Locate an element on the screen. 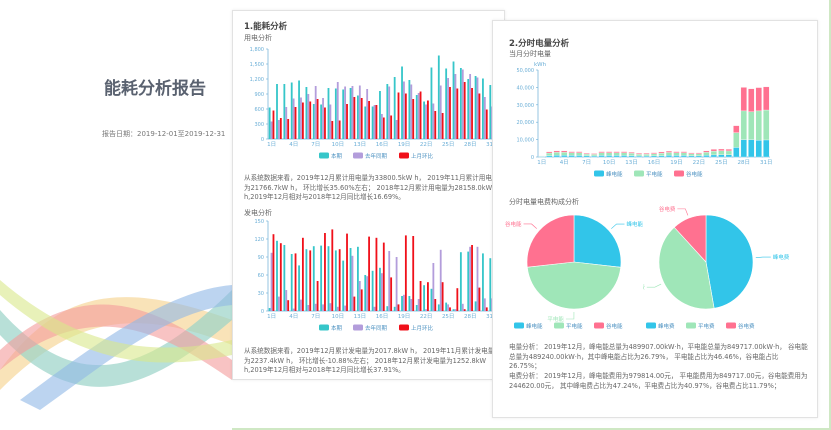 The height and width of the screenshot is (430, 831). cost-pie-chart: 峰电费平电费谷电费峰电费平电费谷电费 is located at coordinates (716, 268).